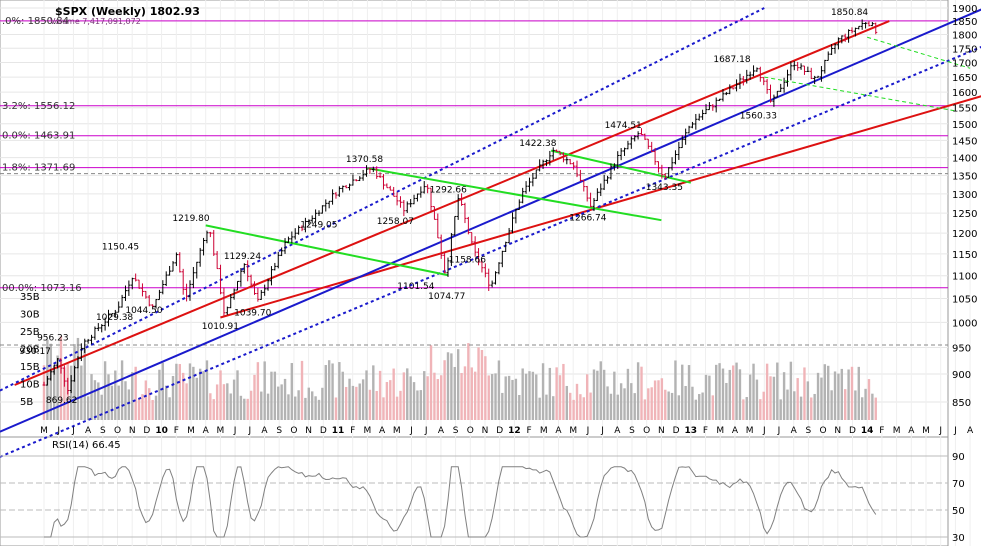  I want to click on fib-level-label: 1.8%: 1371.69, so click(38, 168).